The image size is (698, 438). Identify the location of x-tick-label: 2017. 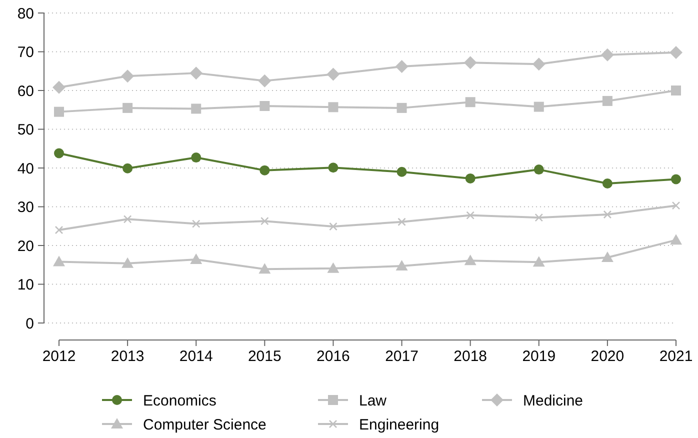
(401, 356).